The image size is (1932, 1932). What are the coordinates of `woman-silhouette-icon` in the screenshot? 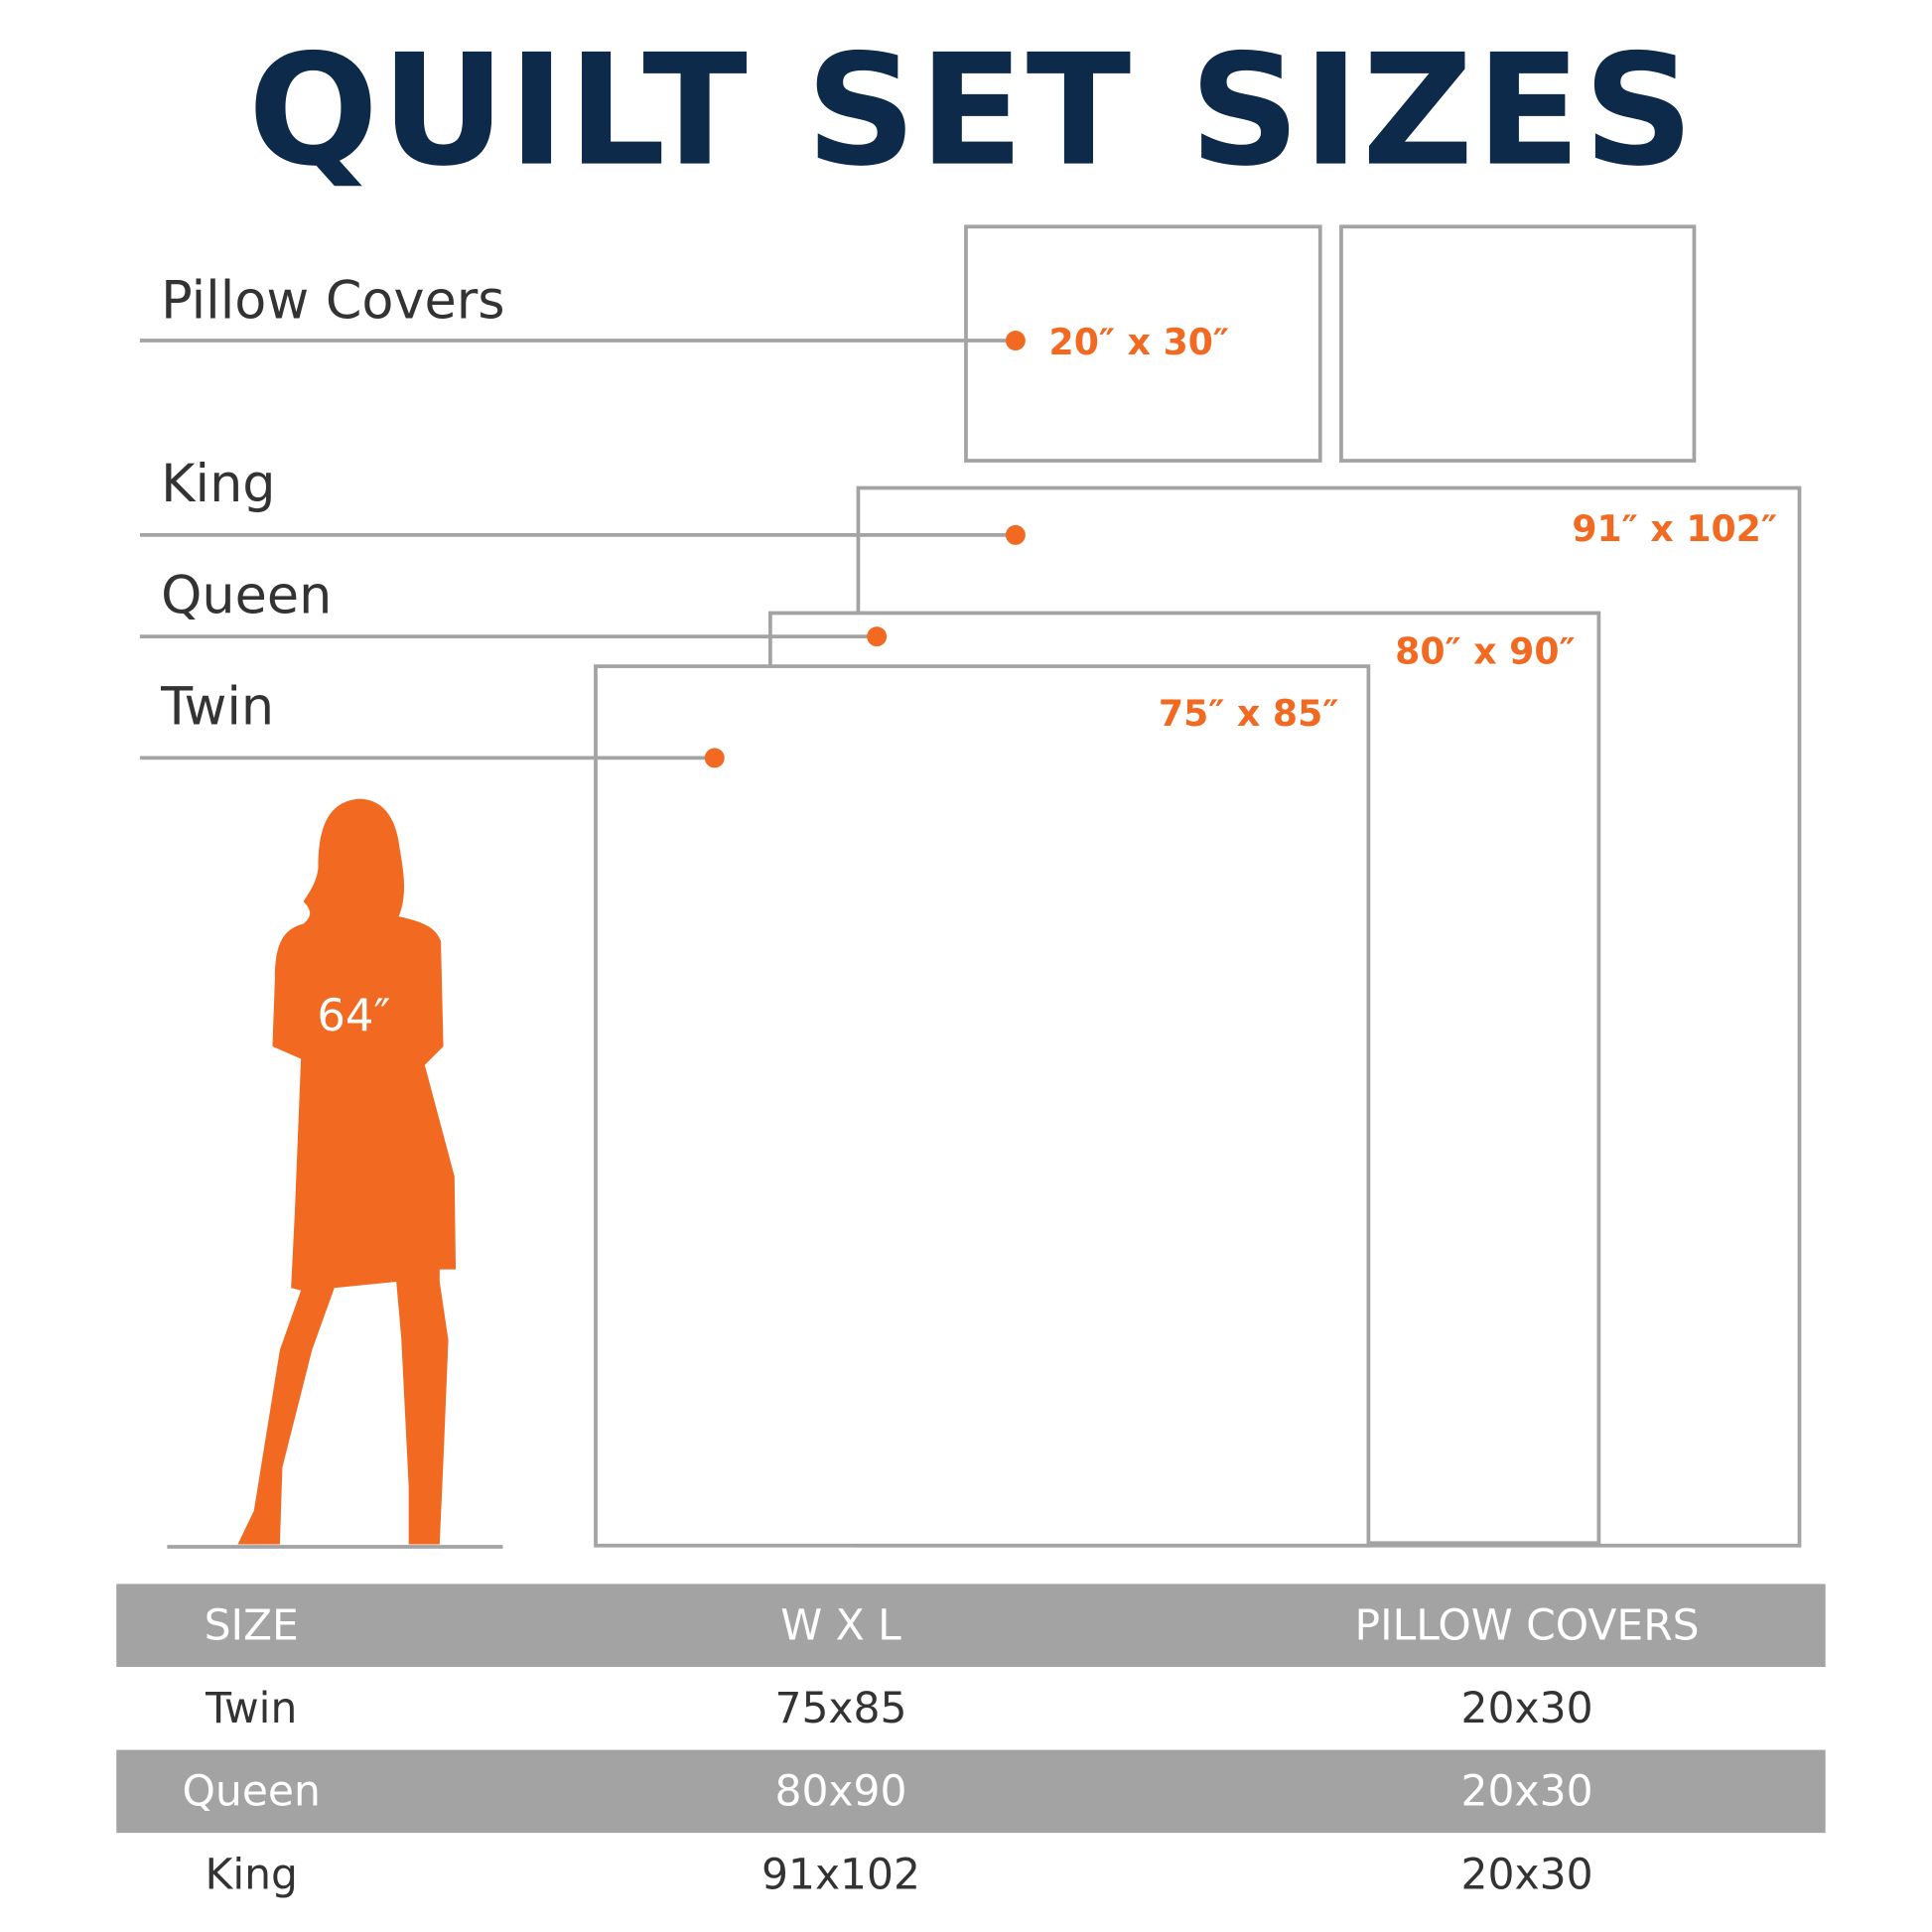 It's located at (347, 1172).